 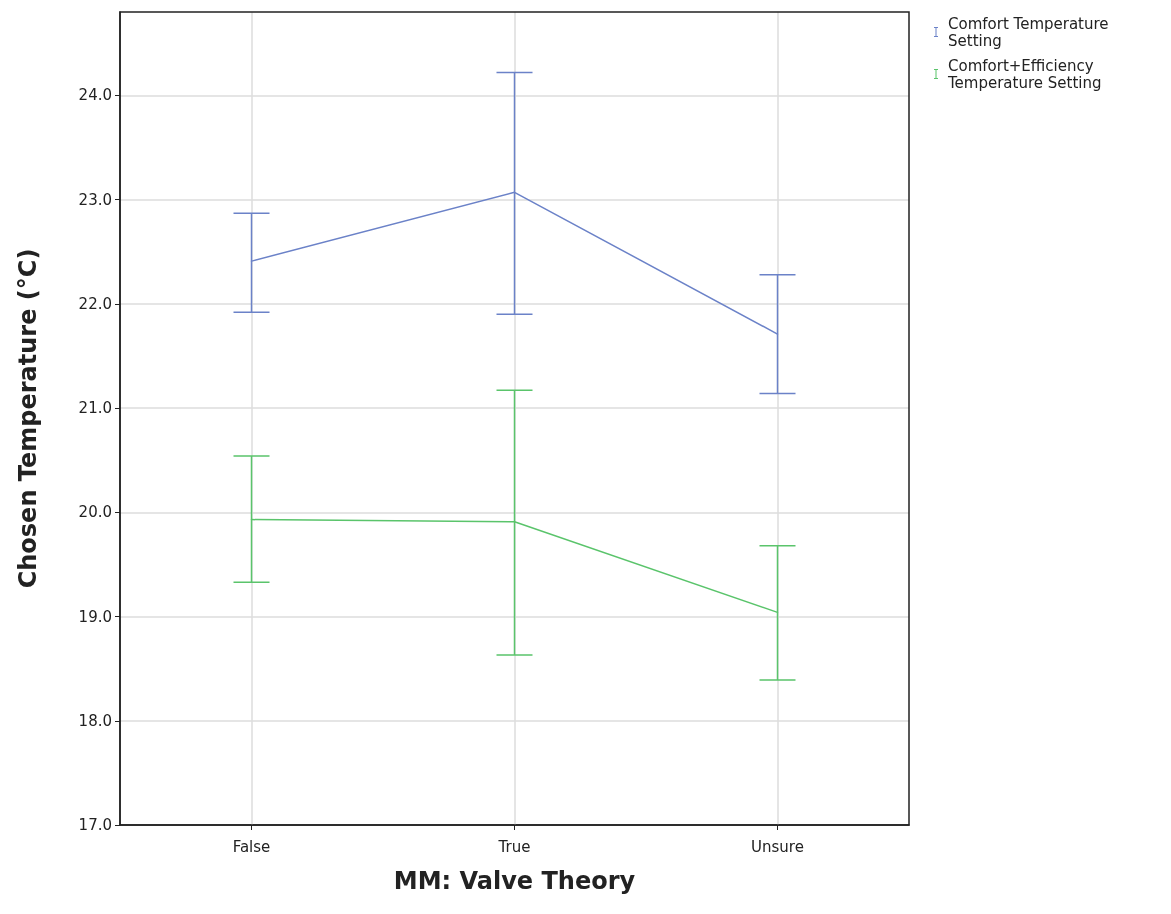 I want to click on legend-label: Comfort+Efficiency Temperature Setting, so click(x=1024, y=74).